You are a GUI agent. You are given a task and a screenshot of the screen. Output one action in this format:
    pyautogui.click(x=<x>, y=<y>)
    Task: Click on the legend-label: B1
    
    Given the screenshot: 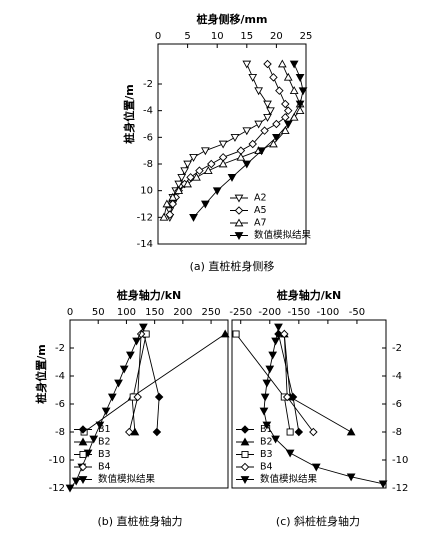 What is the action you would take?
    pyautogui.click(x=266, y=429)
    